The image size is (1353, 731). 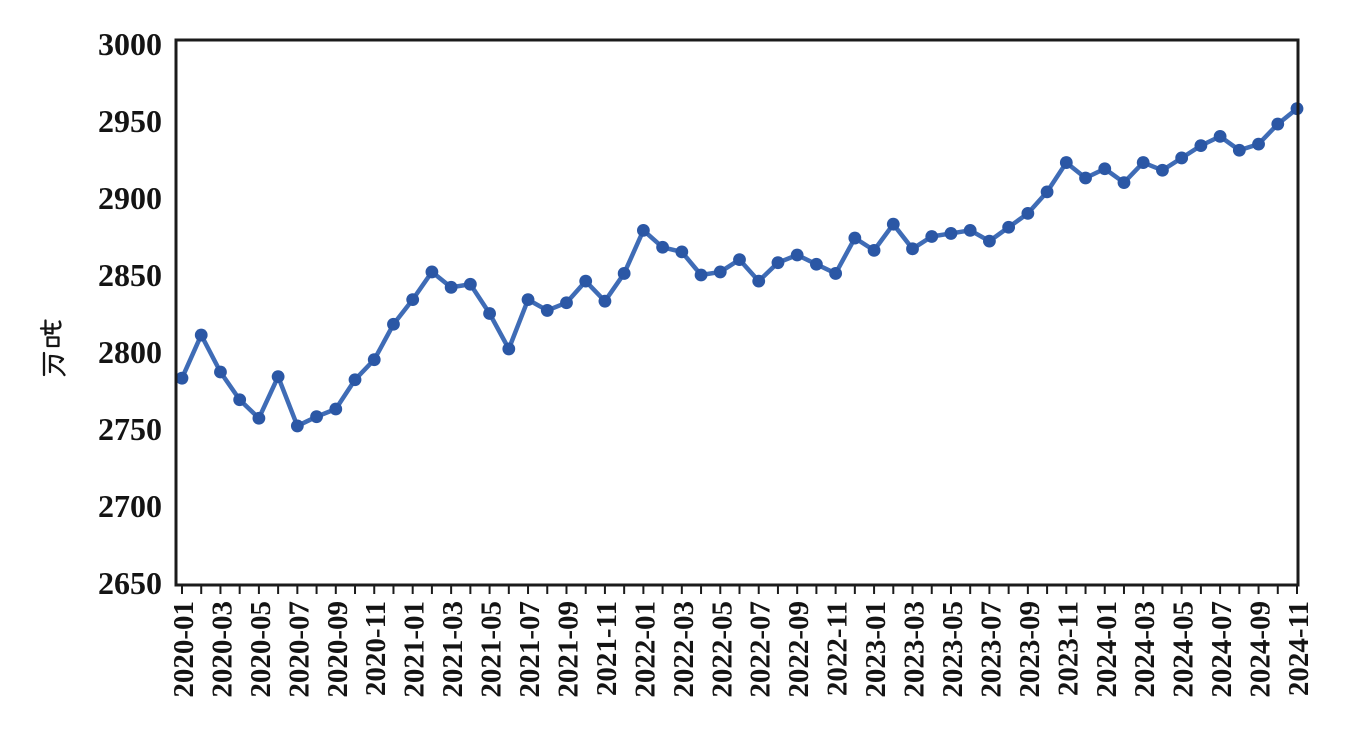 What do you see at coordinates (530, 649) in the screenshot?
I see `x-tick-label: 2021-07` at bounding box center [530, 649].